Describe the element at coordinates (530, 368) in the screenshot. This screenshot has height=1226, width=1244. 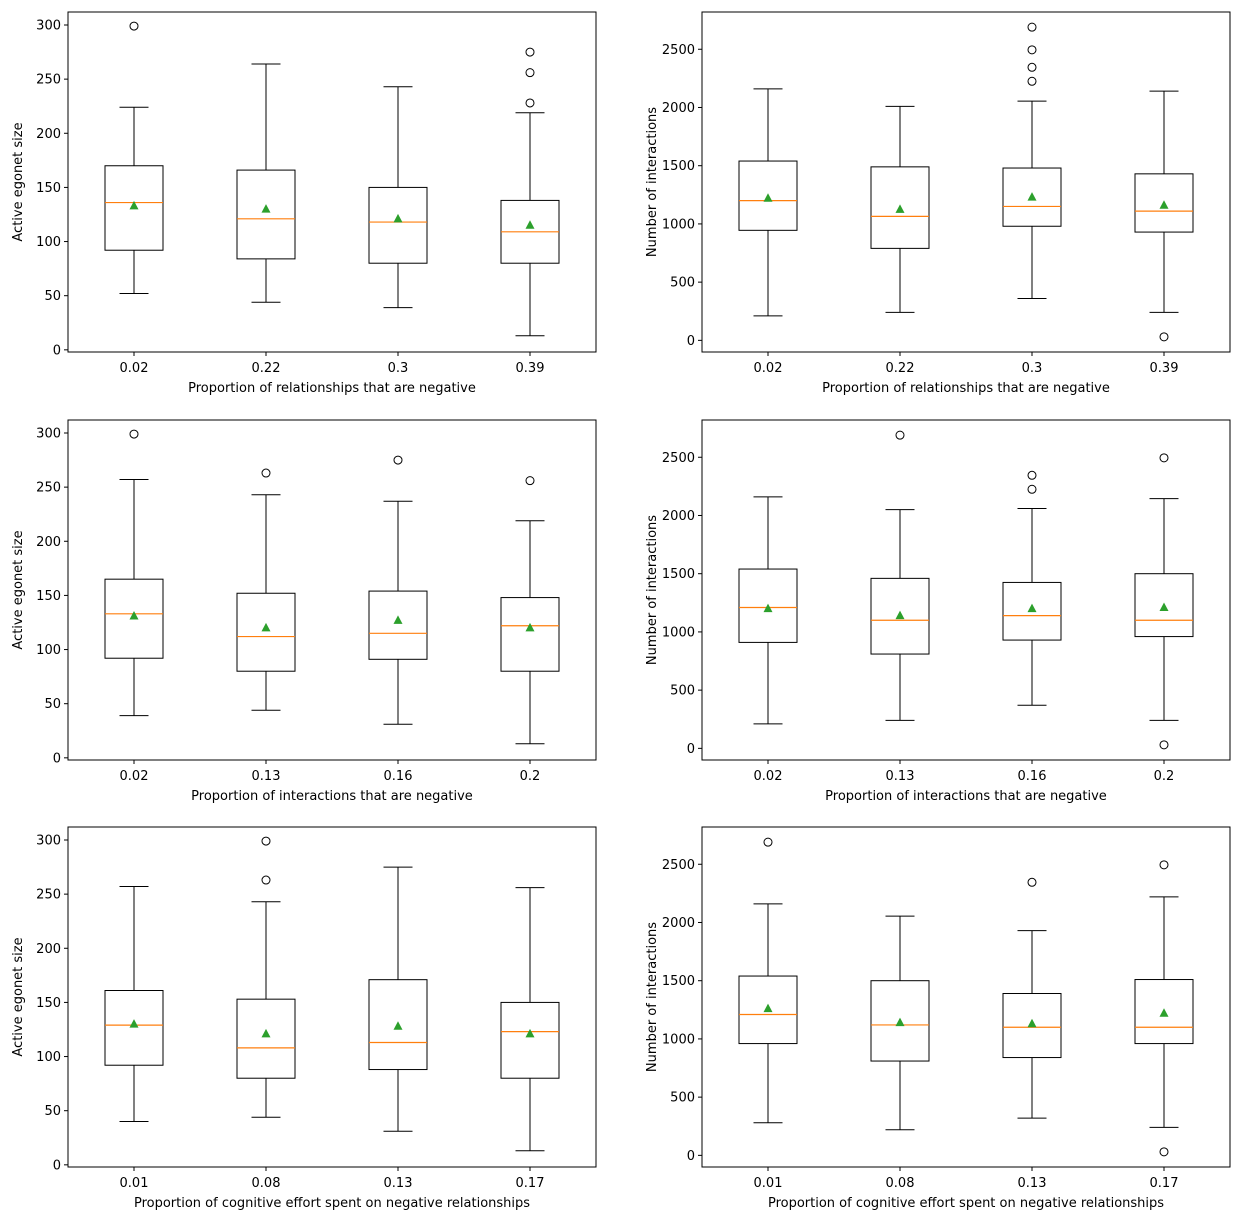
I see `x-tick-label: 0.39` at that location.